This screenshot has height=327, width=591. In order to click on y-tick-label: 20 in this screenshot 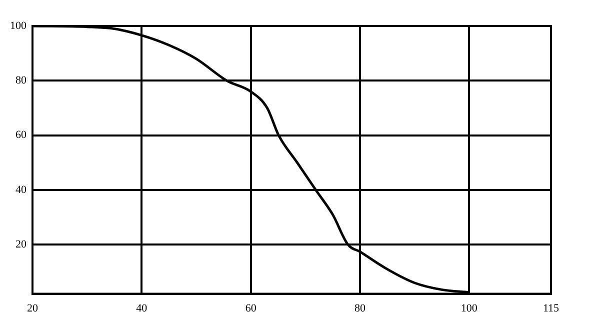, I will do `click(21, 244)`.